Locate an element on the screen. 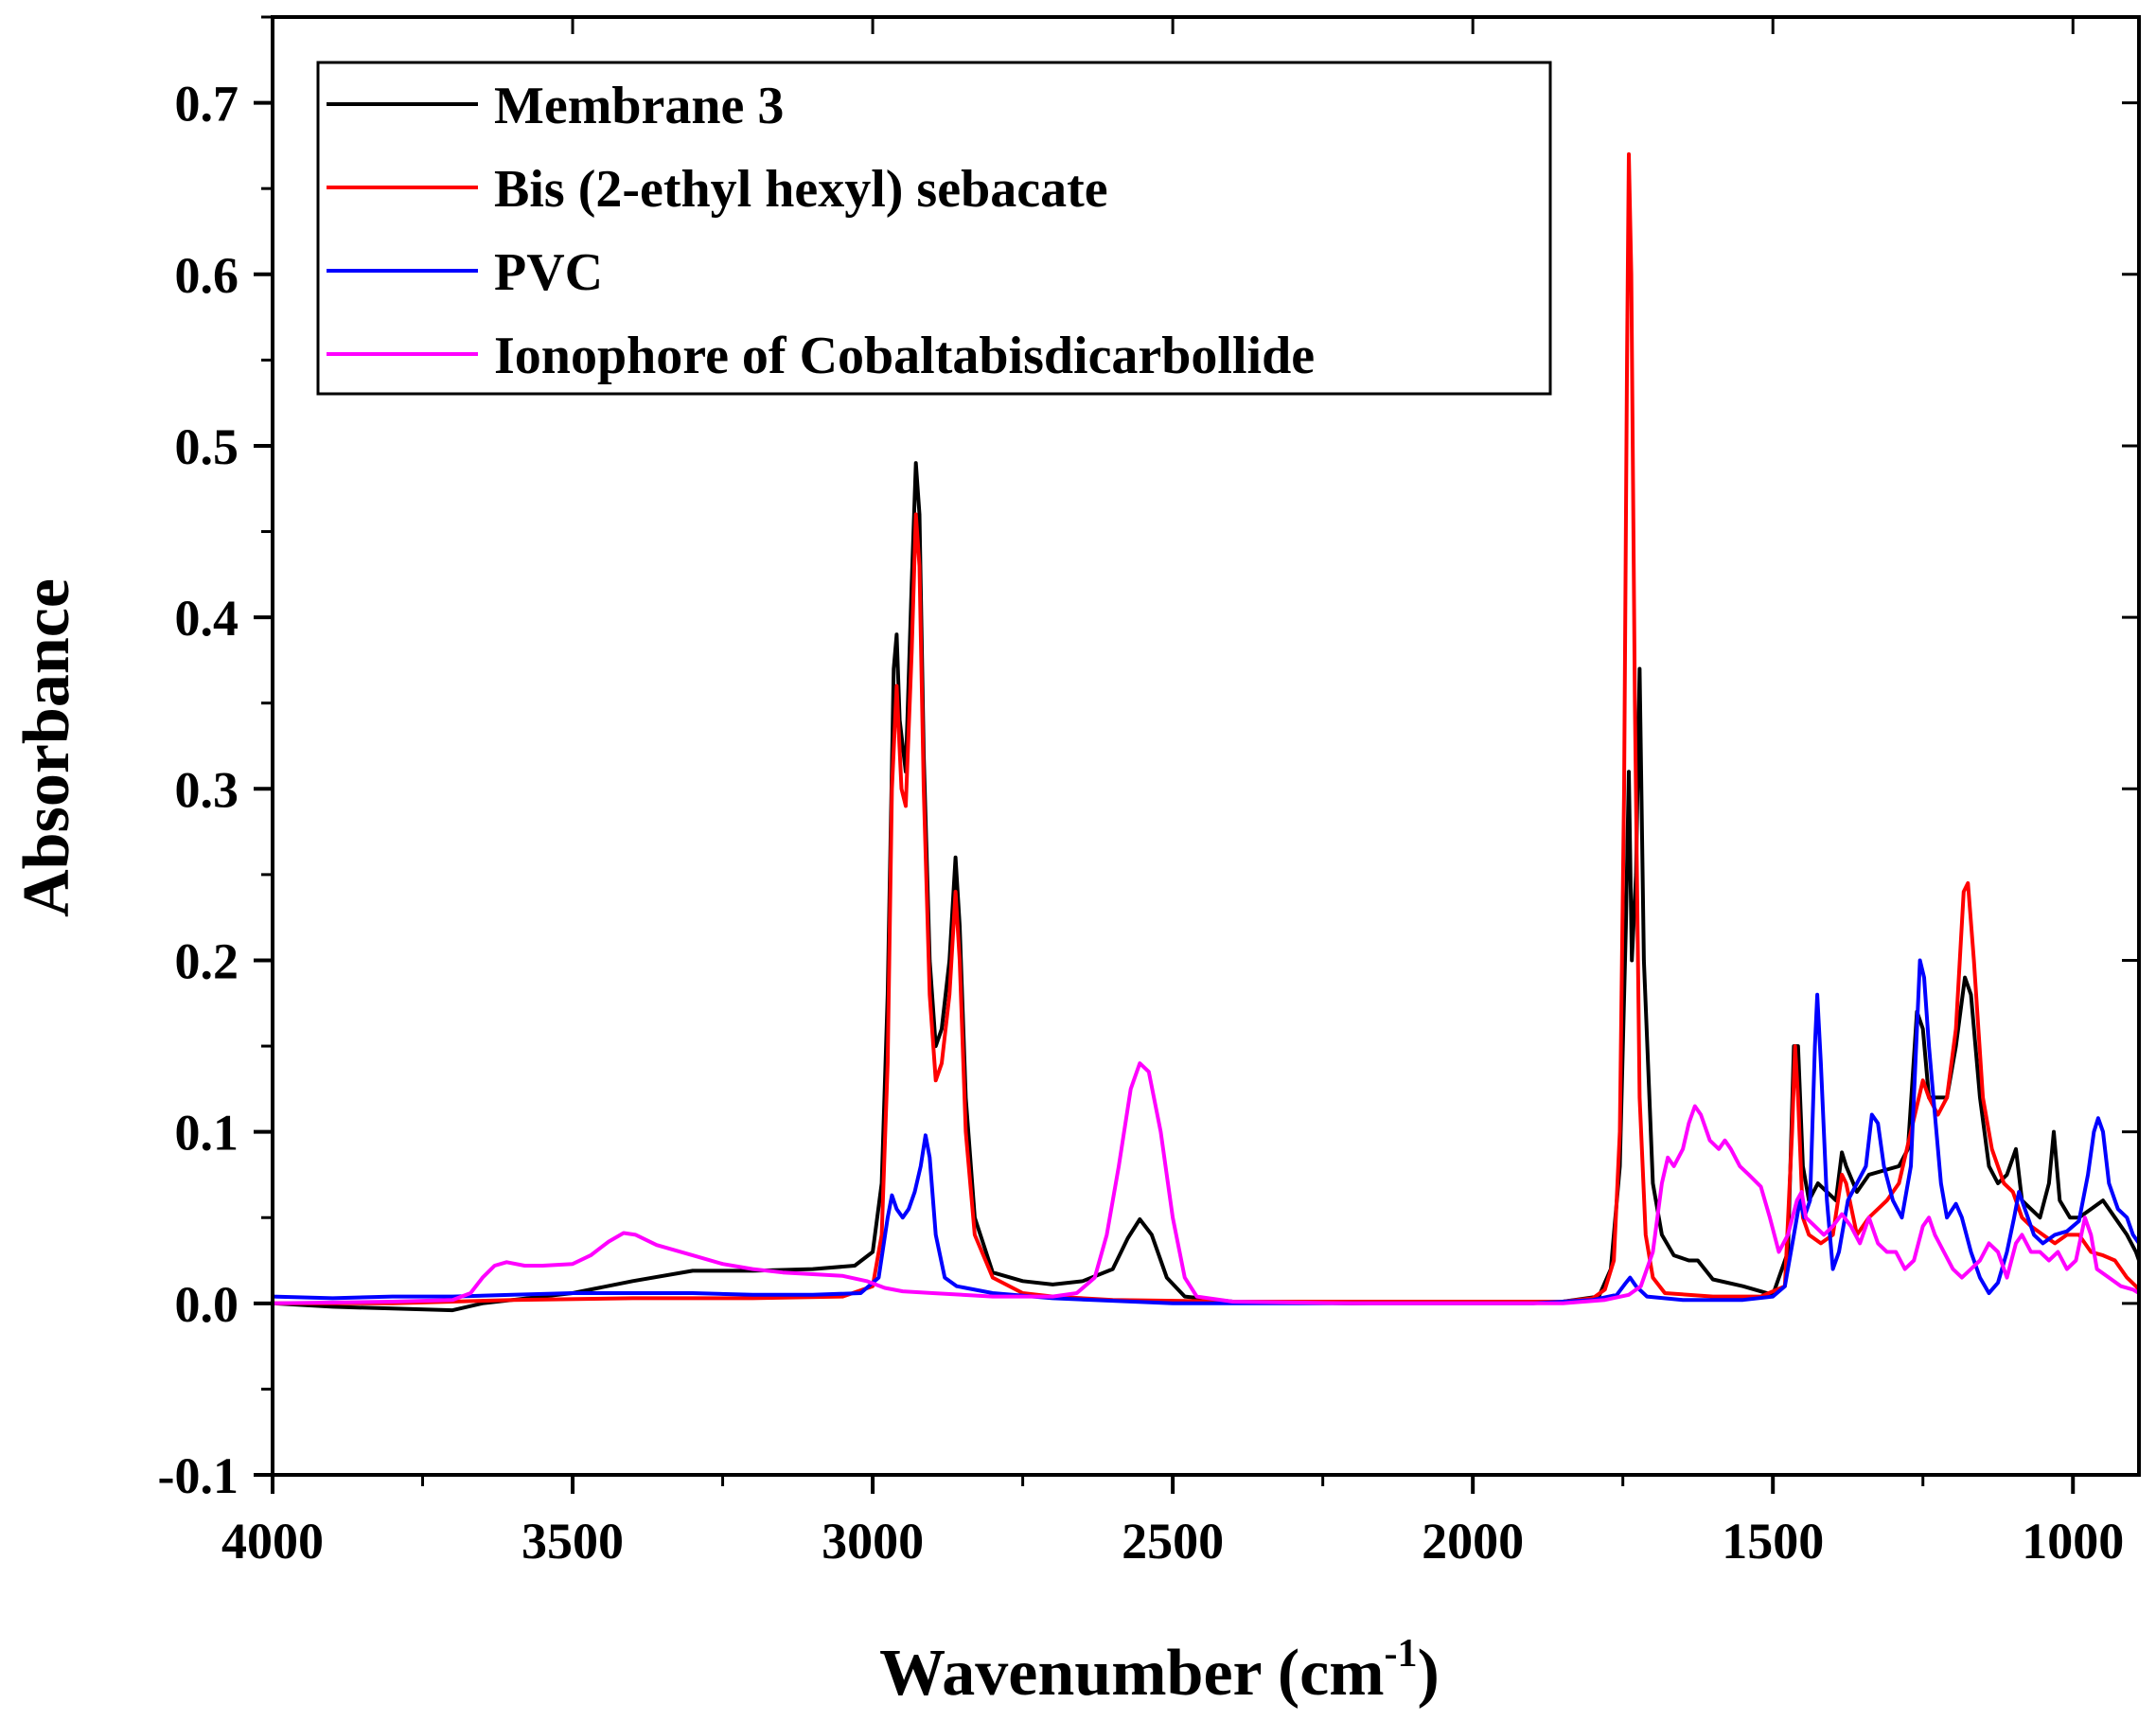  legend-label: Bis (2-ethyl hexyl) sebacate is located at coordinates (801, 190).